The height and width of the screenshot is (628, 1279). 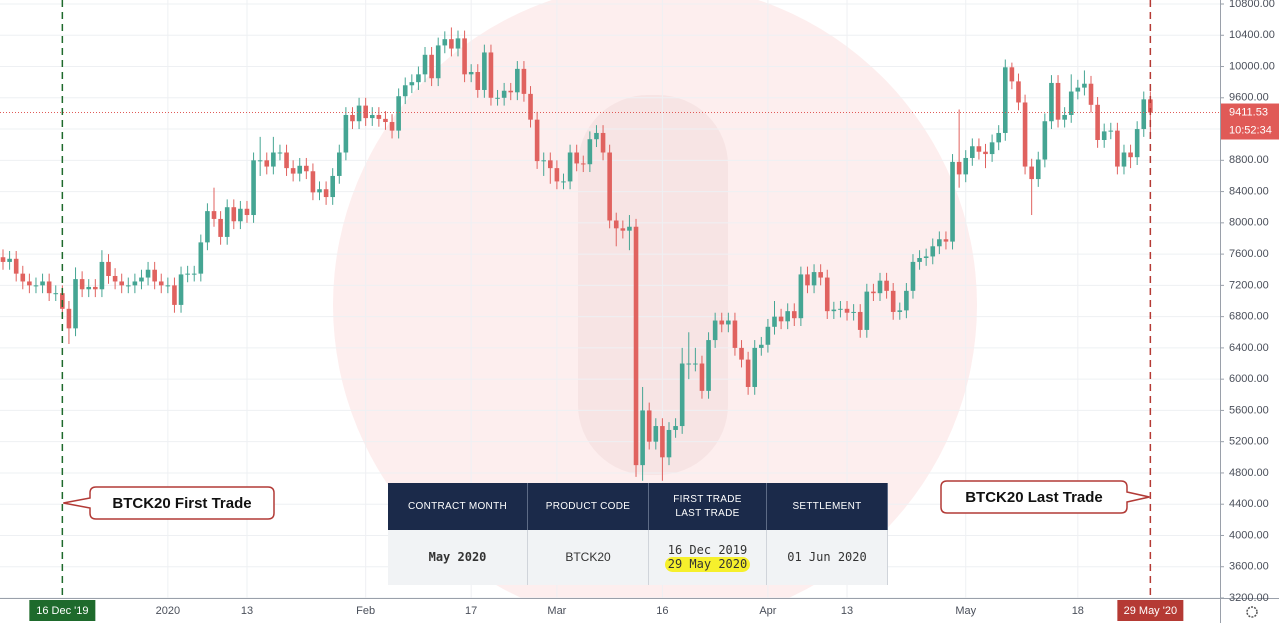 What do you see at coordinates (1045, 497) in the screenshot?
I see `callout-box` at bounding box center [1045, 497].